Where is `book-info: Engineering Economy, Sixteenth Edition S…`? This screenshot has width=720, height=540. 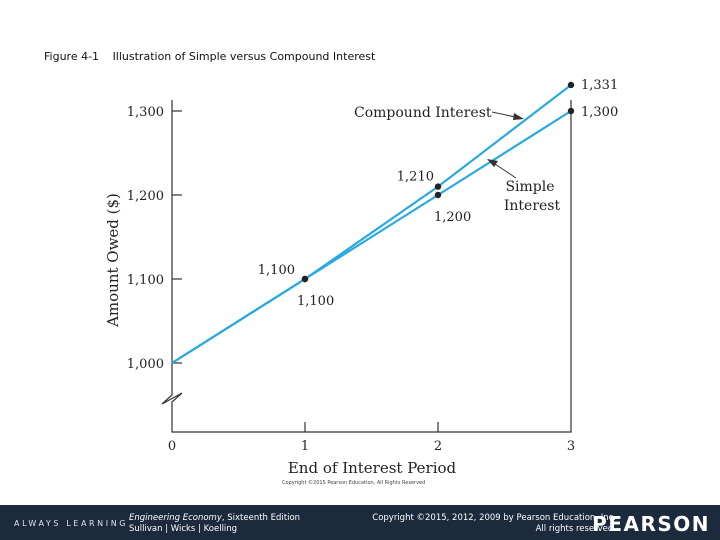
book-info: Engineering Economy, Sixteenth Edition S… is located at coordinates (214, 524).